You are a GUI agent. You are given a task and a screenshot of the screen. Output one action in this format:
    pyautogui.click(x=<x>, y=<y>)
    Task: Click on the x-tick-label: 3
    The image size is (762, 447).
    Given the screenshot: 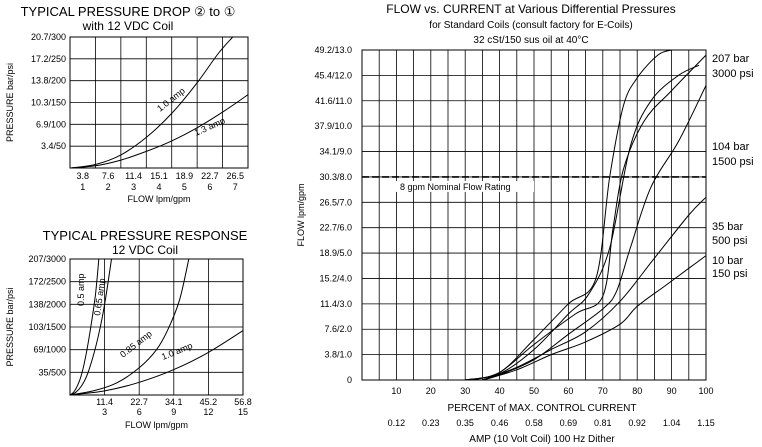 What is the action you would take?
    pyautogui.click(x=133, y=187)
    